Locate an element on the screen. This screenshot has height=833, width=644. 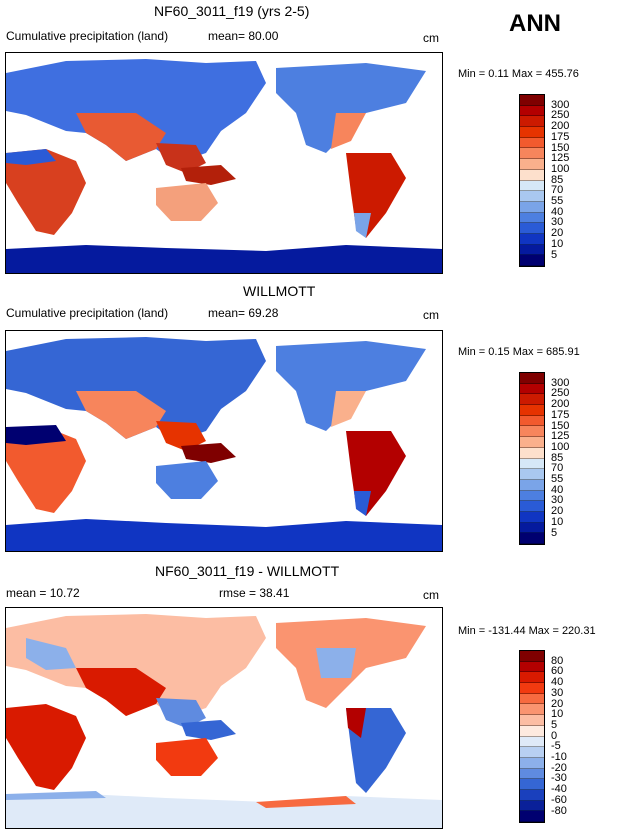
colorbar-tick-label: 40 is located at coordinates (557, 682).